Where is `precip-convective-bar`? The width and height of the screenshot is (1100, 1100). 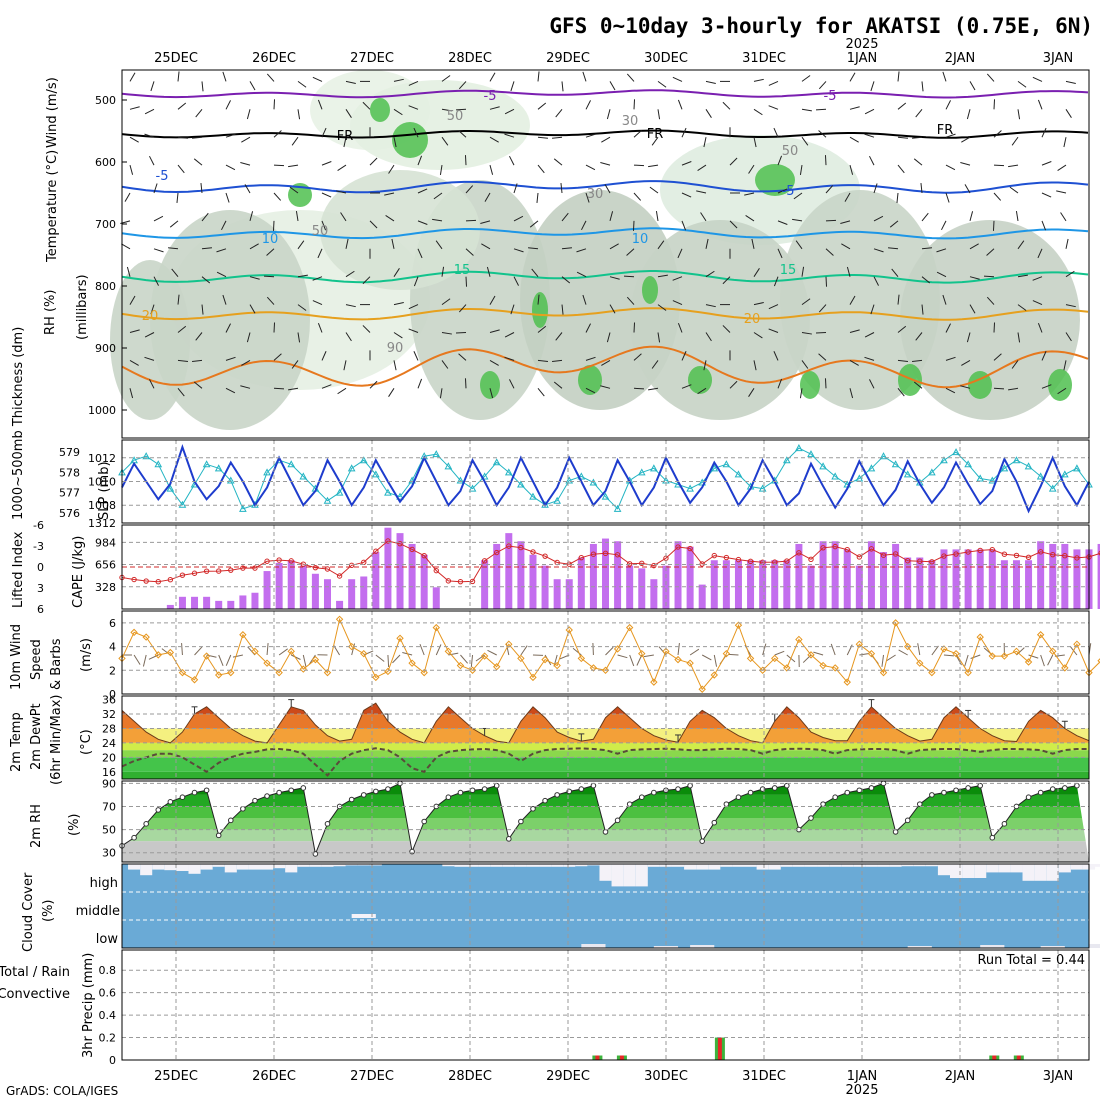 precip-convective-bar is located at coordinates (994, 1057).